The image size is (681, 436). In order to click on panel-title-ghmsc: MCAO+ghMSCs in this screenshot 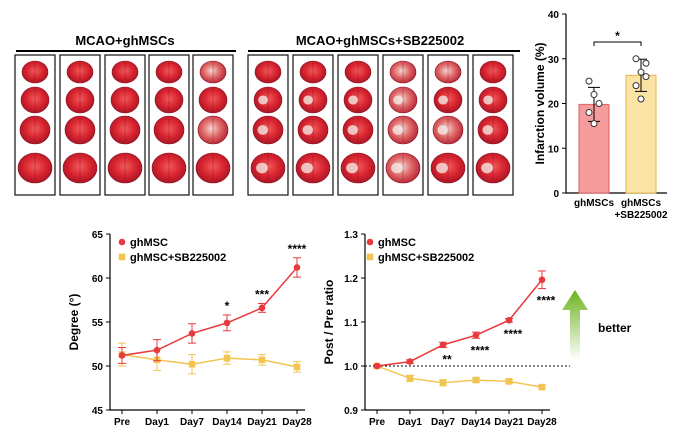, I will do `click(124, 40)`.